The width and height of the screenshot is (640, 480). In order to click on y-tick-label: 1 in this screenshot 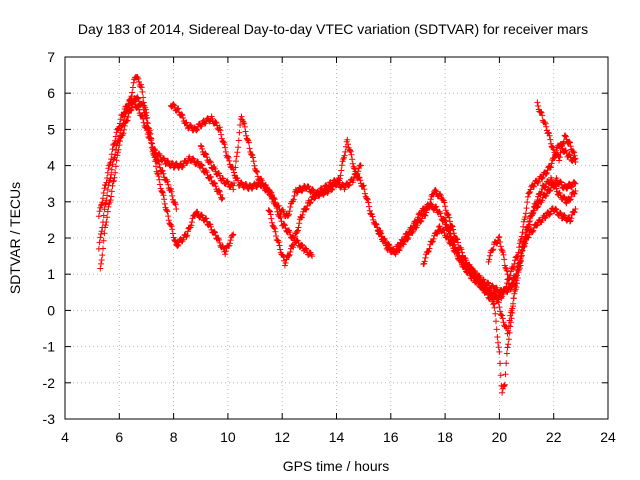, I will do `click(51, 274)`.